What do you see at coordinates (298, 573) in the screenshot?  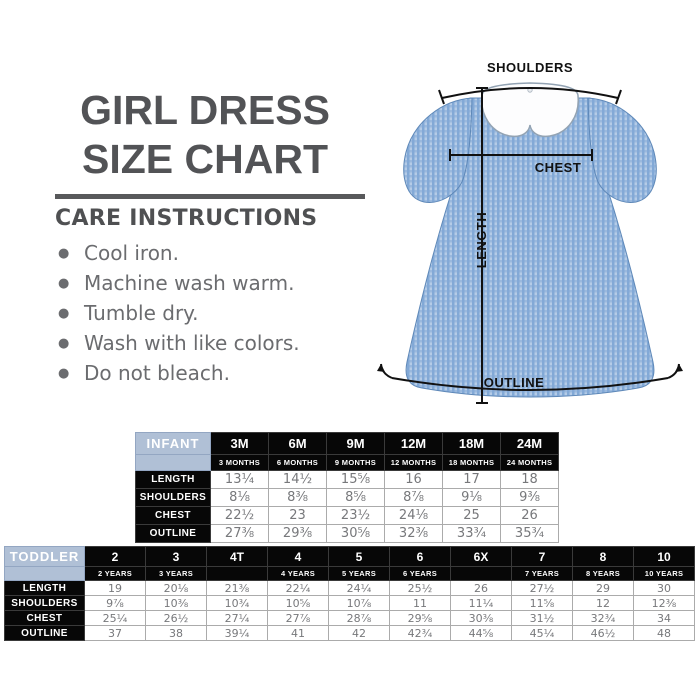 I see `toddler-sub-header: 4 YEARS` at bounding box center [298, 573].